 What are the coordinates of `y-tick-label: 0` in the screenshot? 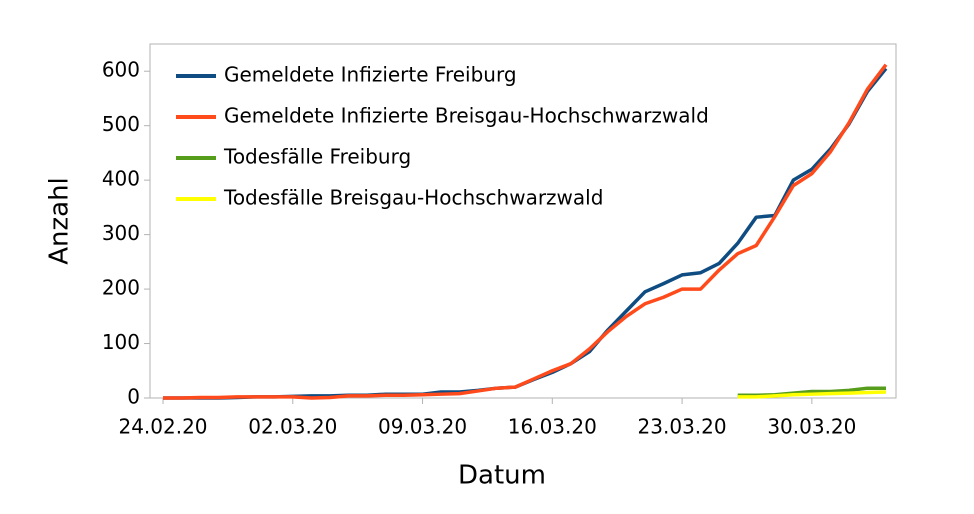 It's located at (133, 397).